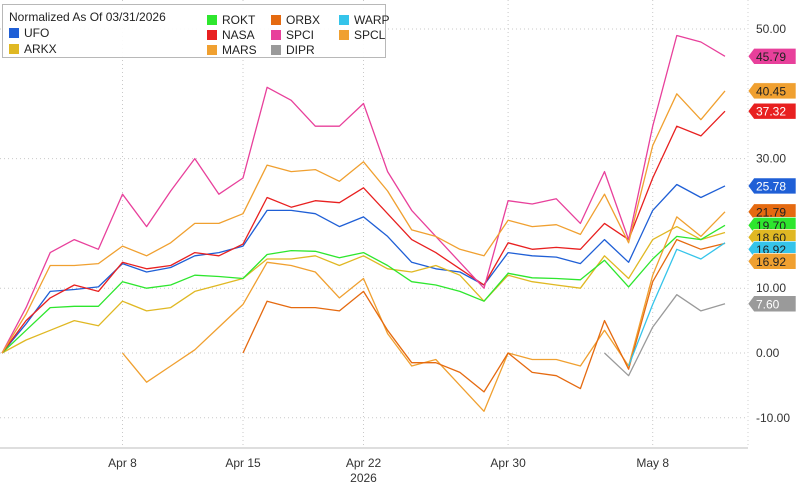  What do you see at coordinates (363, 478) in the screenshot?
I see `x-axis-year-label: 2026` at bounding box center [363, 478].